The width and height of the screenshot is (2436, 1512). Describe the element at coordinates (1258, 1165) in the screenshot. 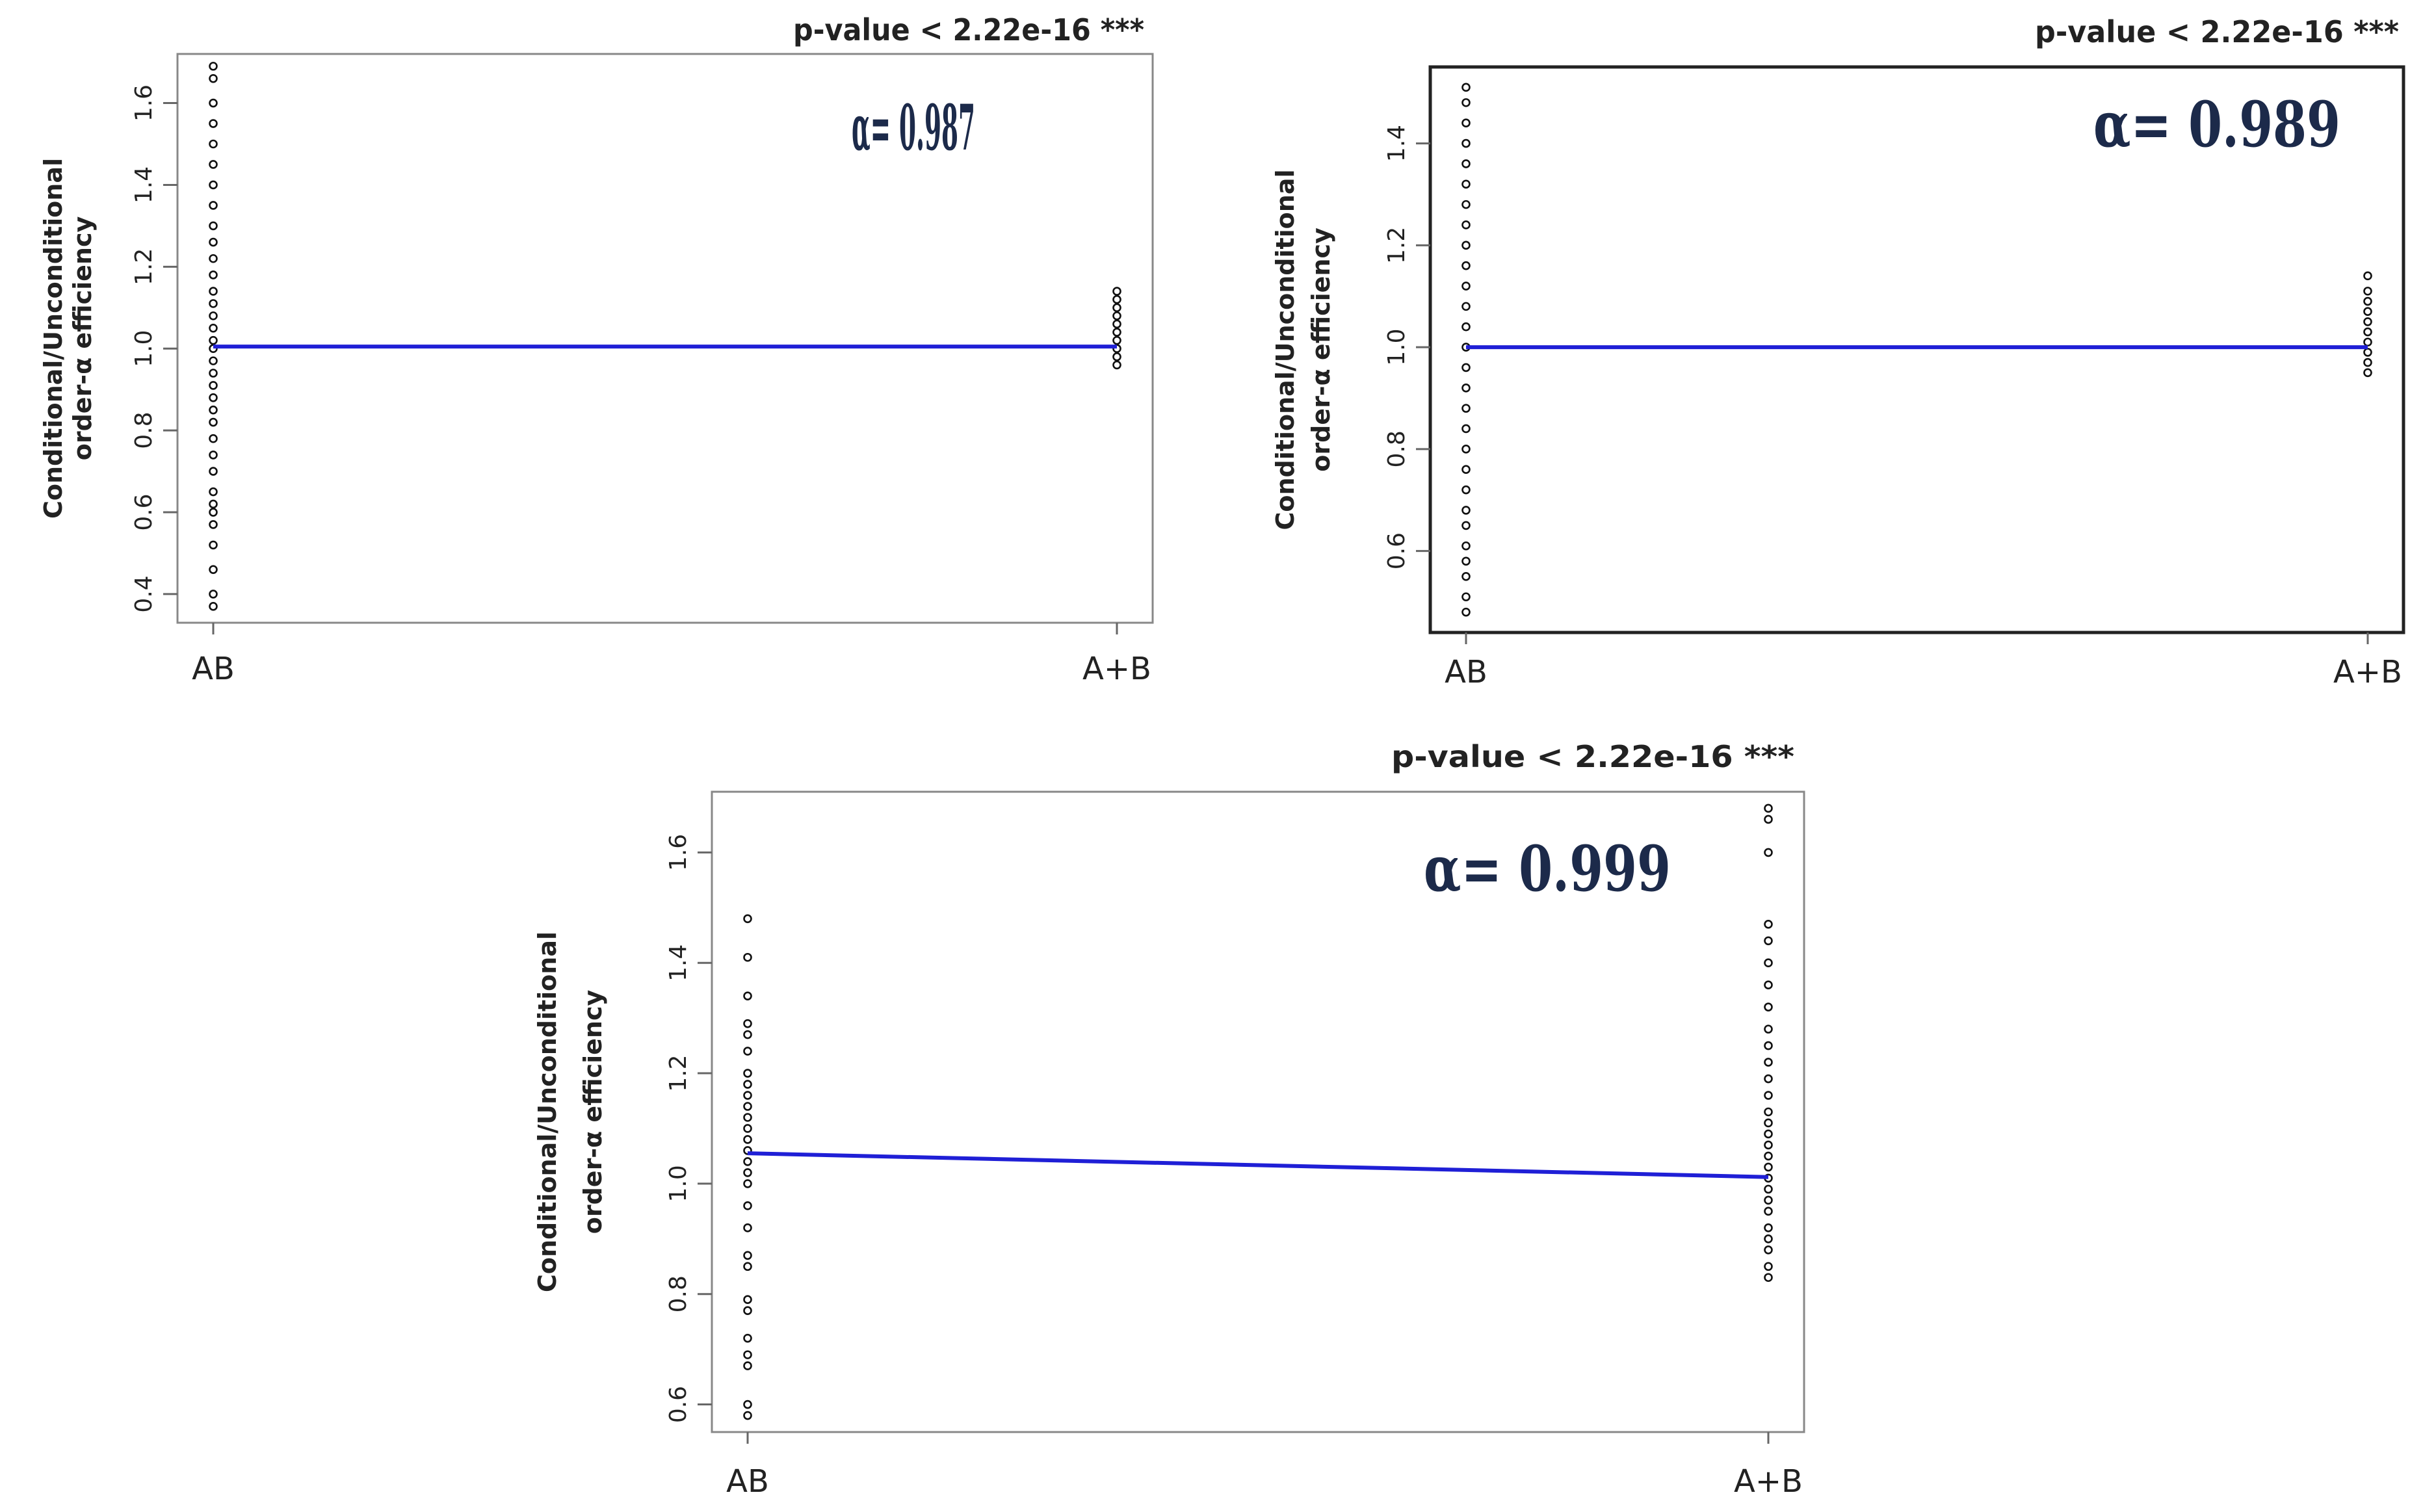

I see `trend-line` at that location.